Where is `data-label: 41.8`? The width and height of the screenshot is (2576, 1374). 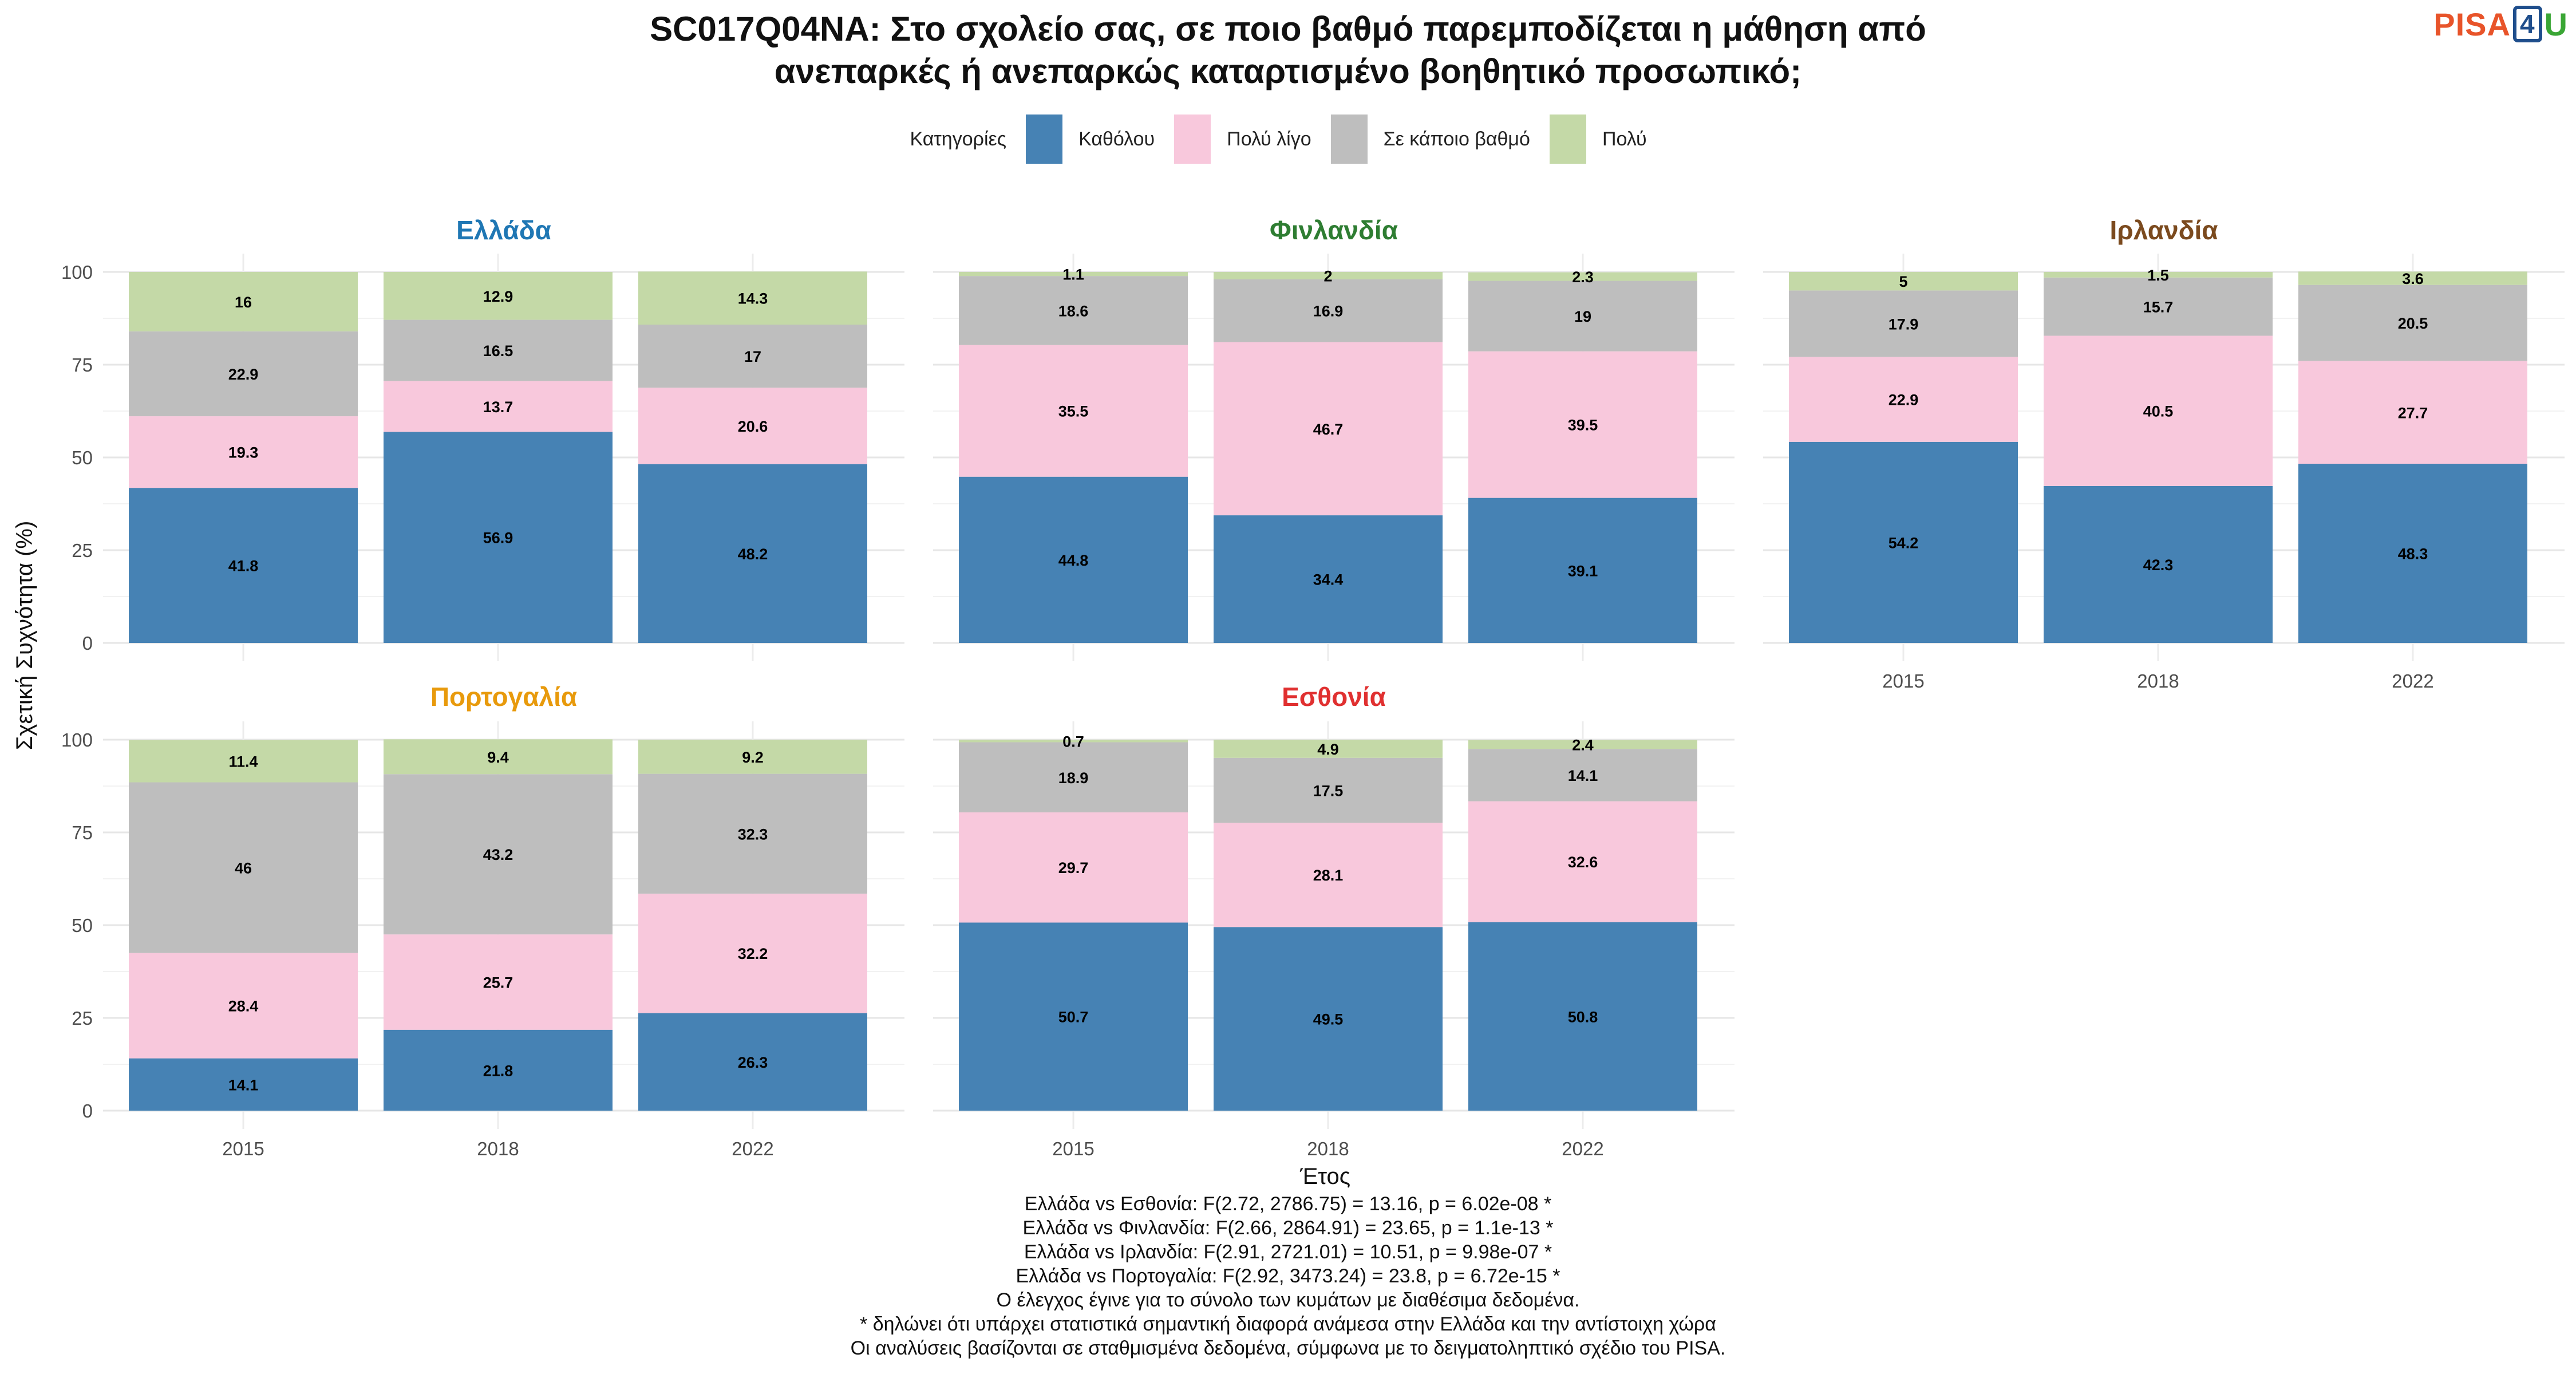 data-label: 41.8 is located at coordinates (243, 566).